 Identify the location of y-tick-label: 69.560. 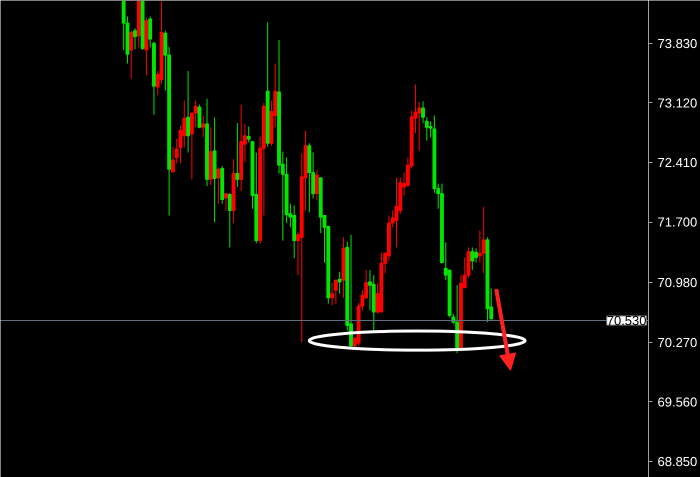
(678, 402).